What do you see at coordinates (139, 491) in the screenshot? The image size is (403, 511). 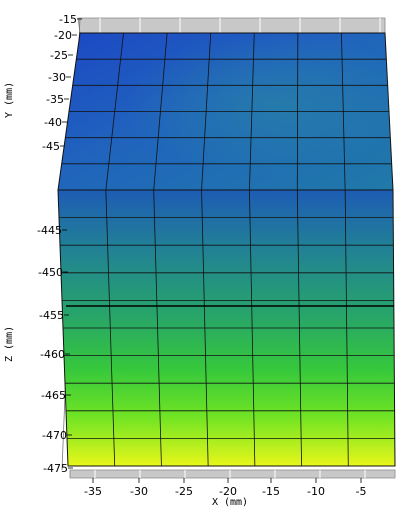 I see `x-tick-label: -30` at bounding box center [139, 491].